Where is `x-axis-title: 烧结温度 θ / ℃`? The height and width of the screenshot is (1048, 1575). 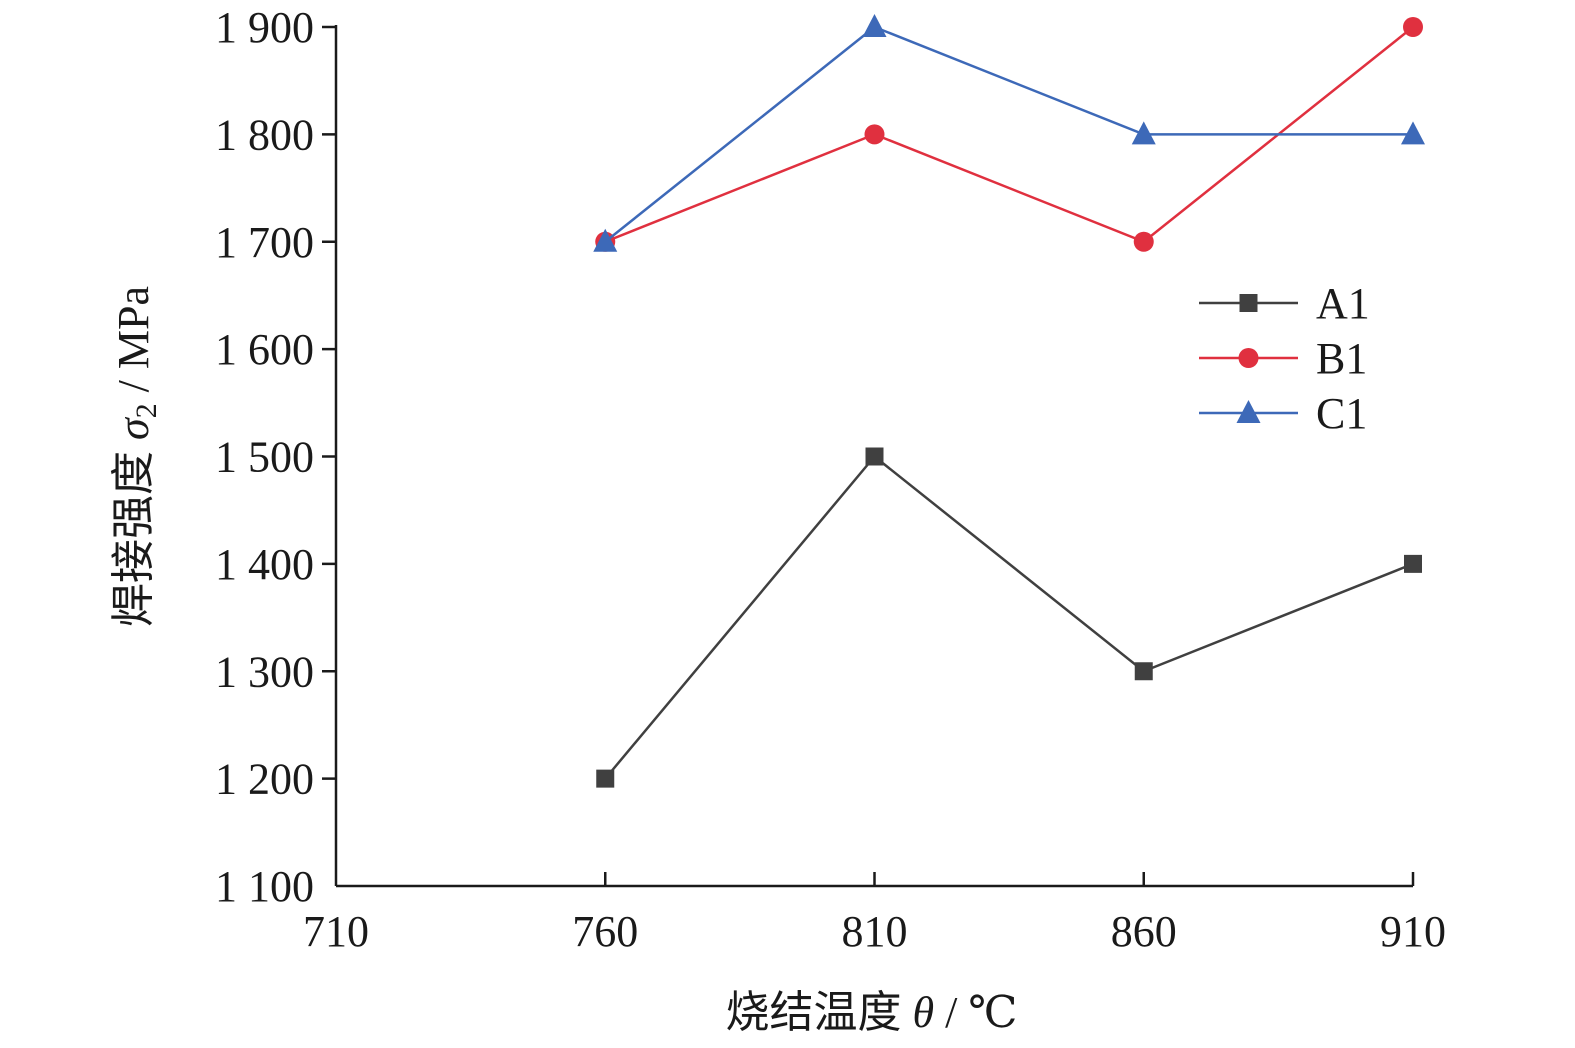 x-axis-title: 烧结温度 θ / ℃ is located at coordinates (871, 1012).